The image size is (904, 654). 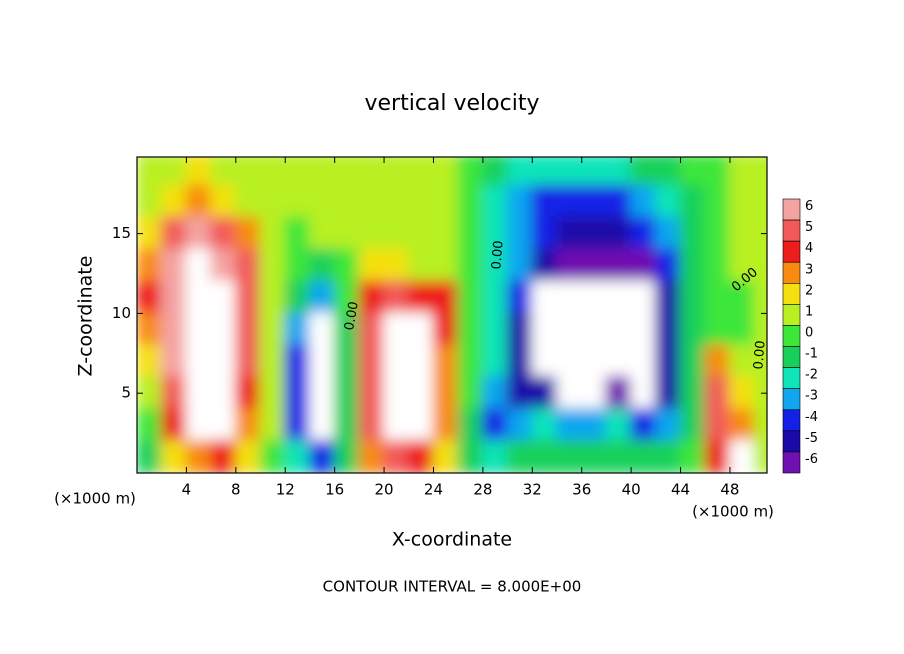 What do you see at coordinates (809, 248) in the screenshot?
I see `colorbar-label: 4` at bounding box center [809, 248].